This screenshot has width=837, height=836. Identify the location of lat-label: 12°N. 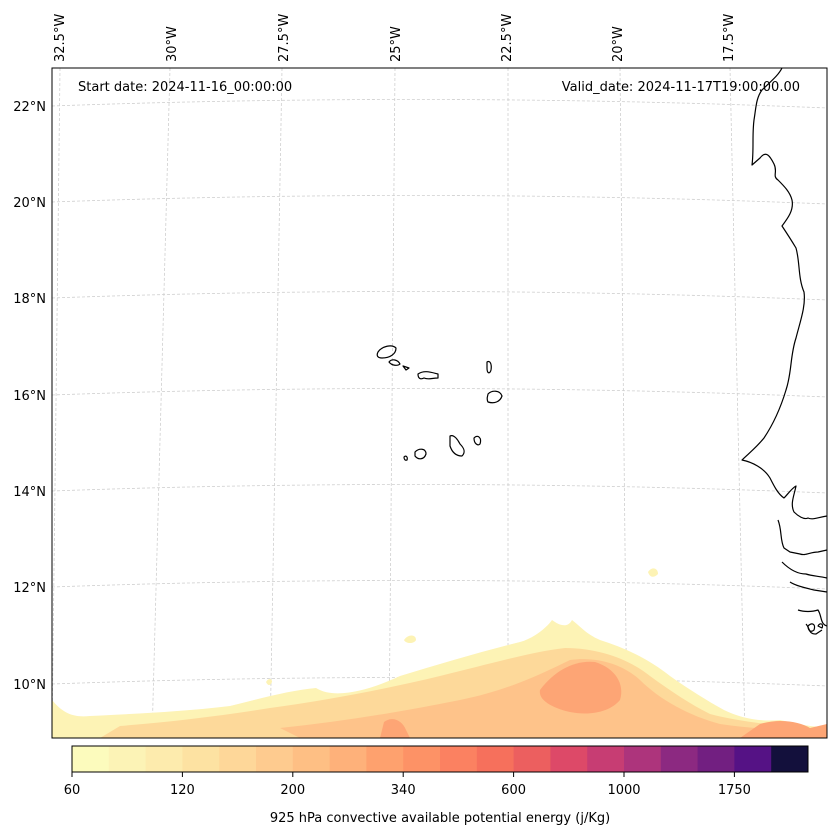
(29, 588).